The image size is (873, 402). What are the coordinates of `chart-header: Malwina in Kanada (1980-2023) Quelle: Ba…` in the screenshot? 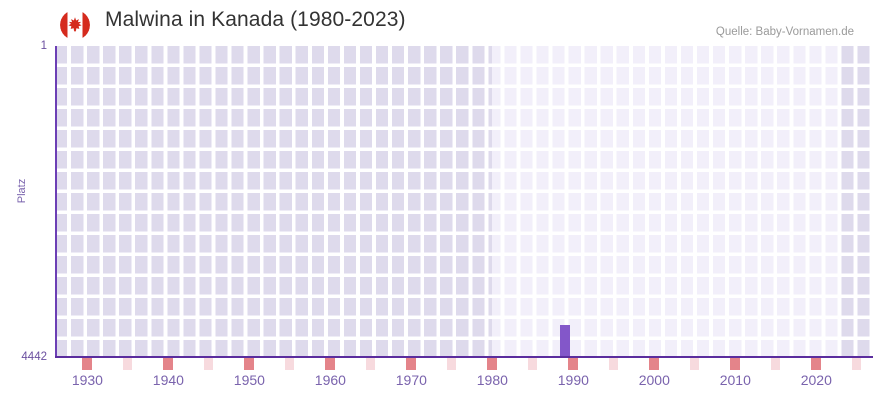 It's located at (436, 23).